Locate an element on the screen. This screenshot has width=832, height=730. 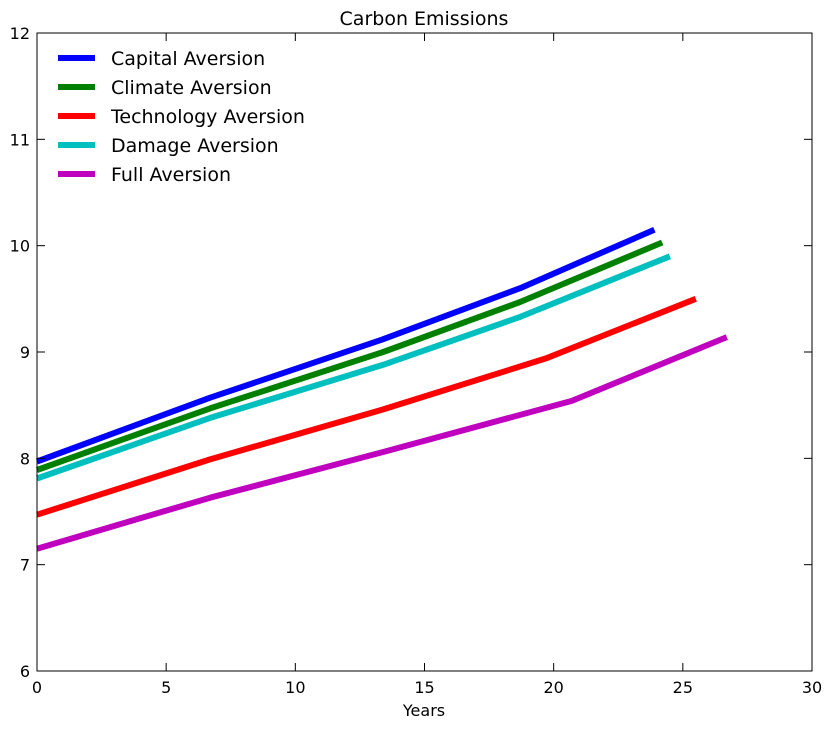
x-tick-label: 0 is located at coordinates (37, 687).